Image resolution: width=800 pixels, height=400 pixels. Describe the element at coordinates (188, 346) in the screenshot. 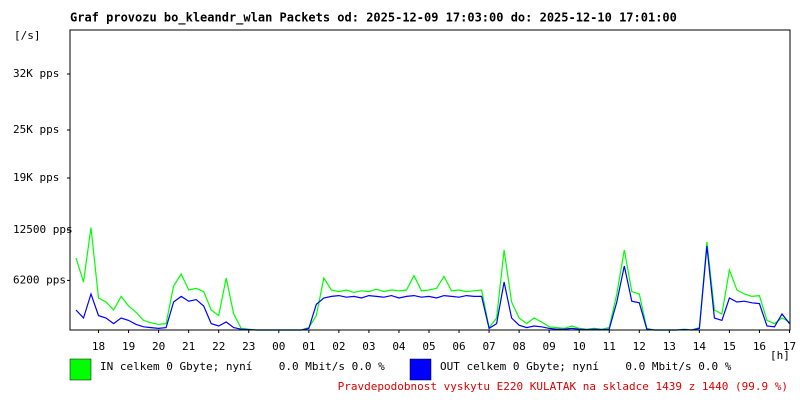

I see `x-tick-label: 21` at that location.